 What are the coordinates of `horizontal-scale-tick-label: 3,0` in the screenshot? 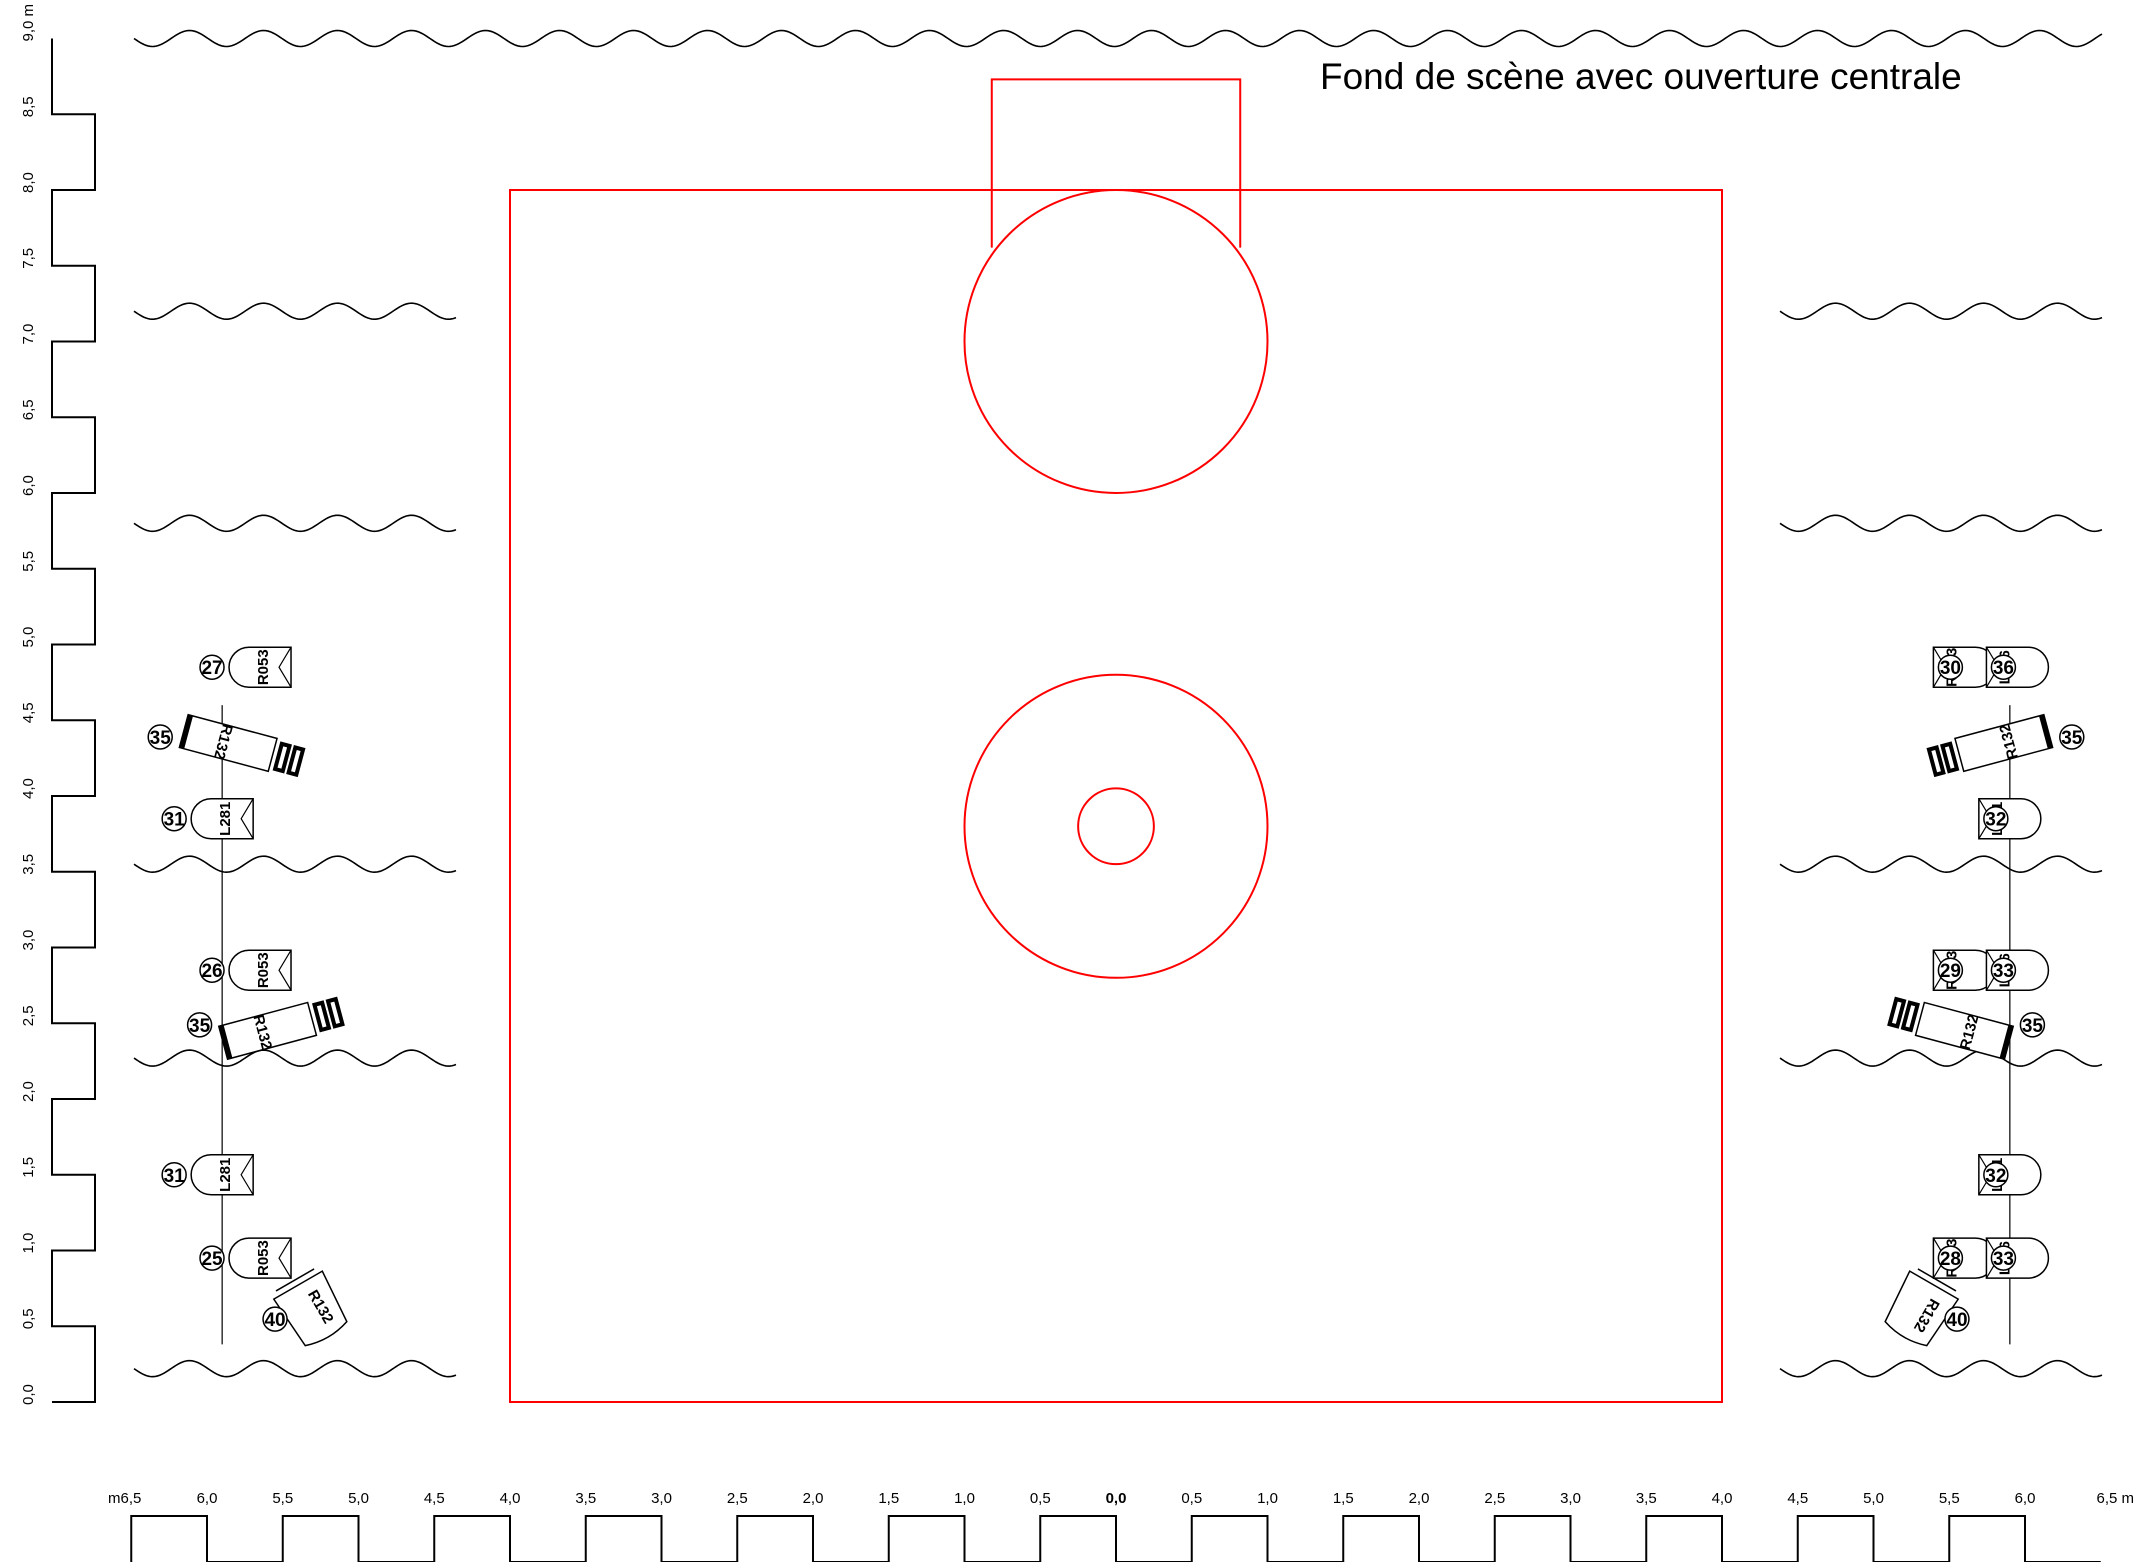 It's located at (1570, 1498).